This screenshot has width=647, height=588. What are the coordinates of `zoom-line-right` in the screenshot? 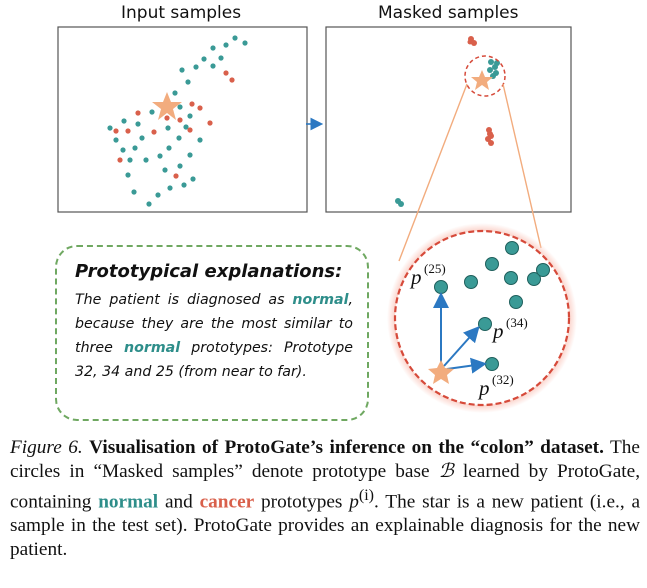 It's located at (522, 166).